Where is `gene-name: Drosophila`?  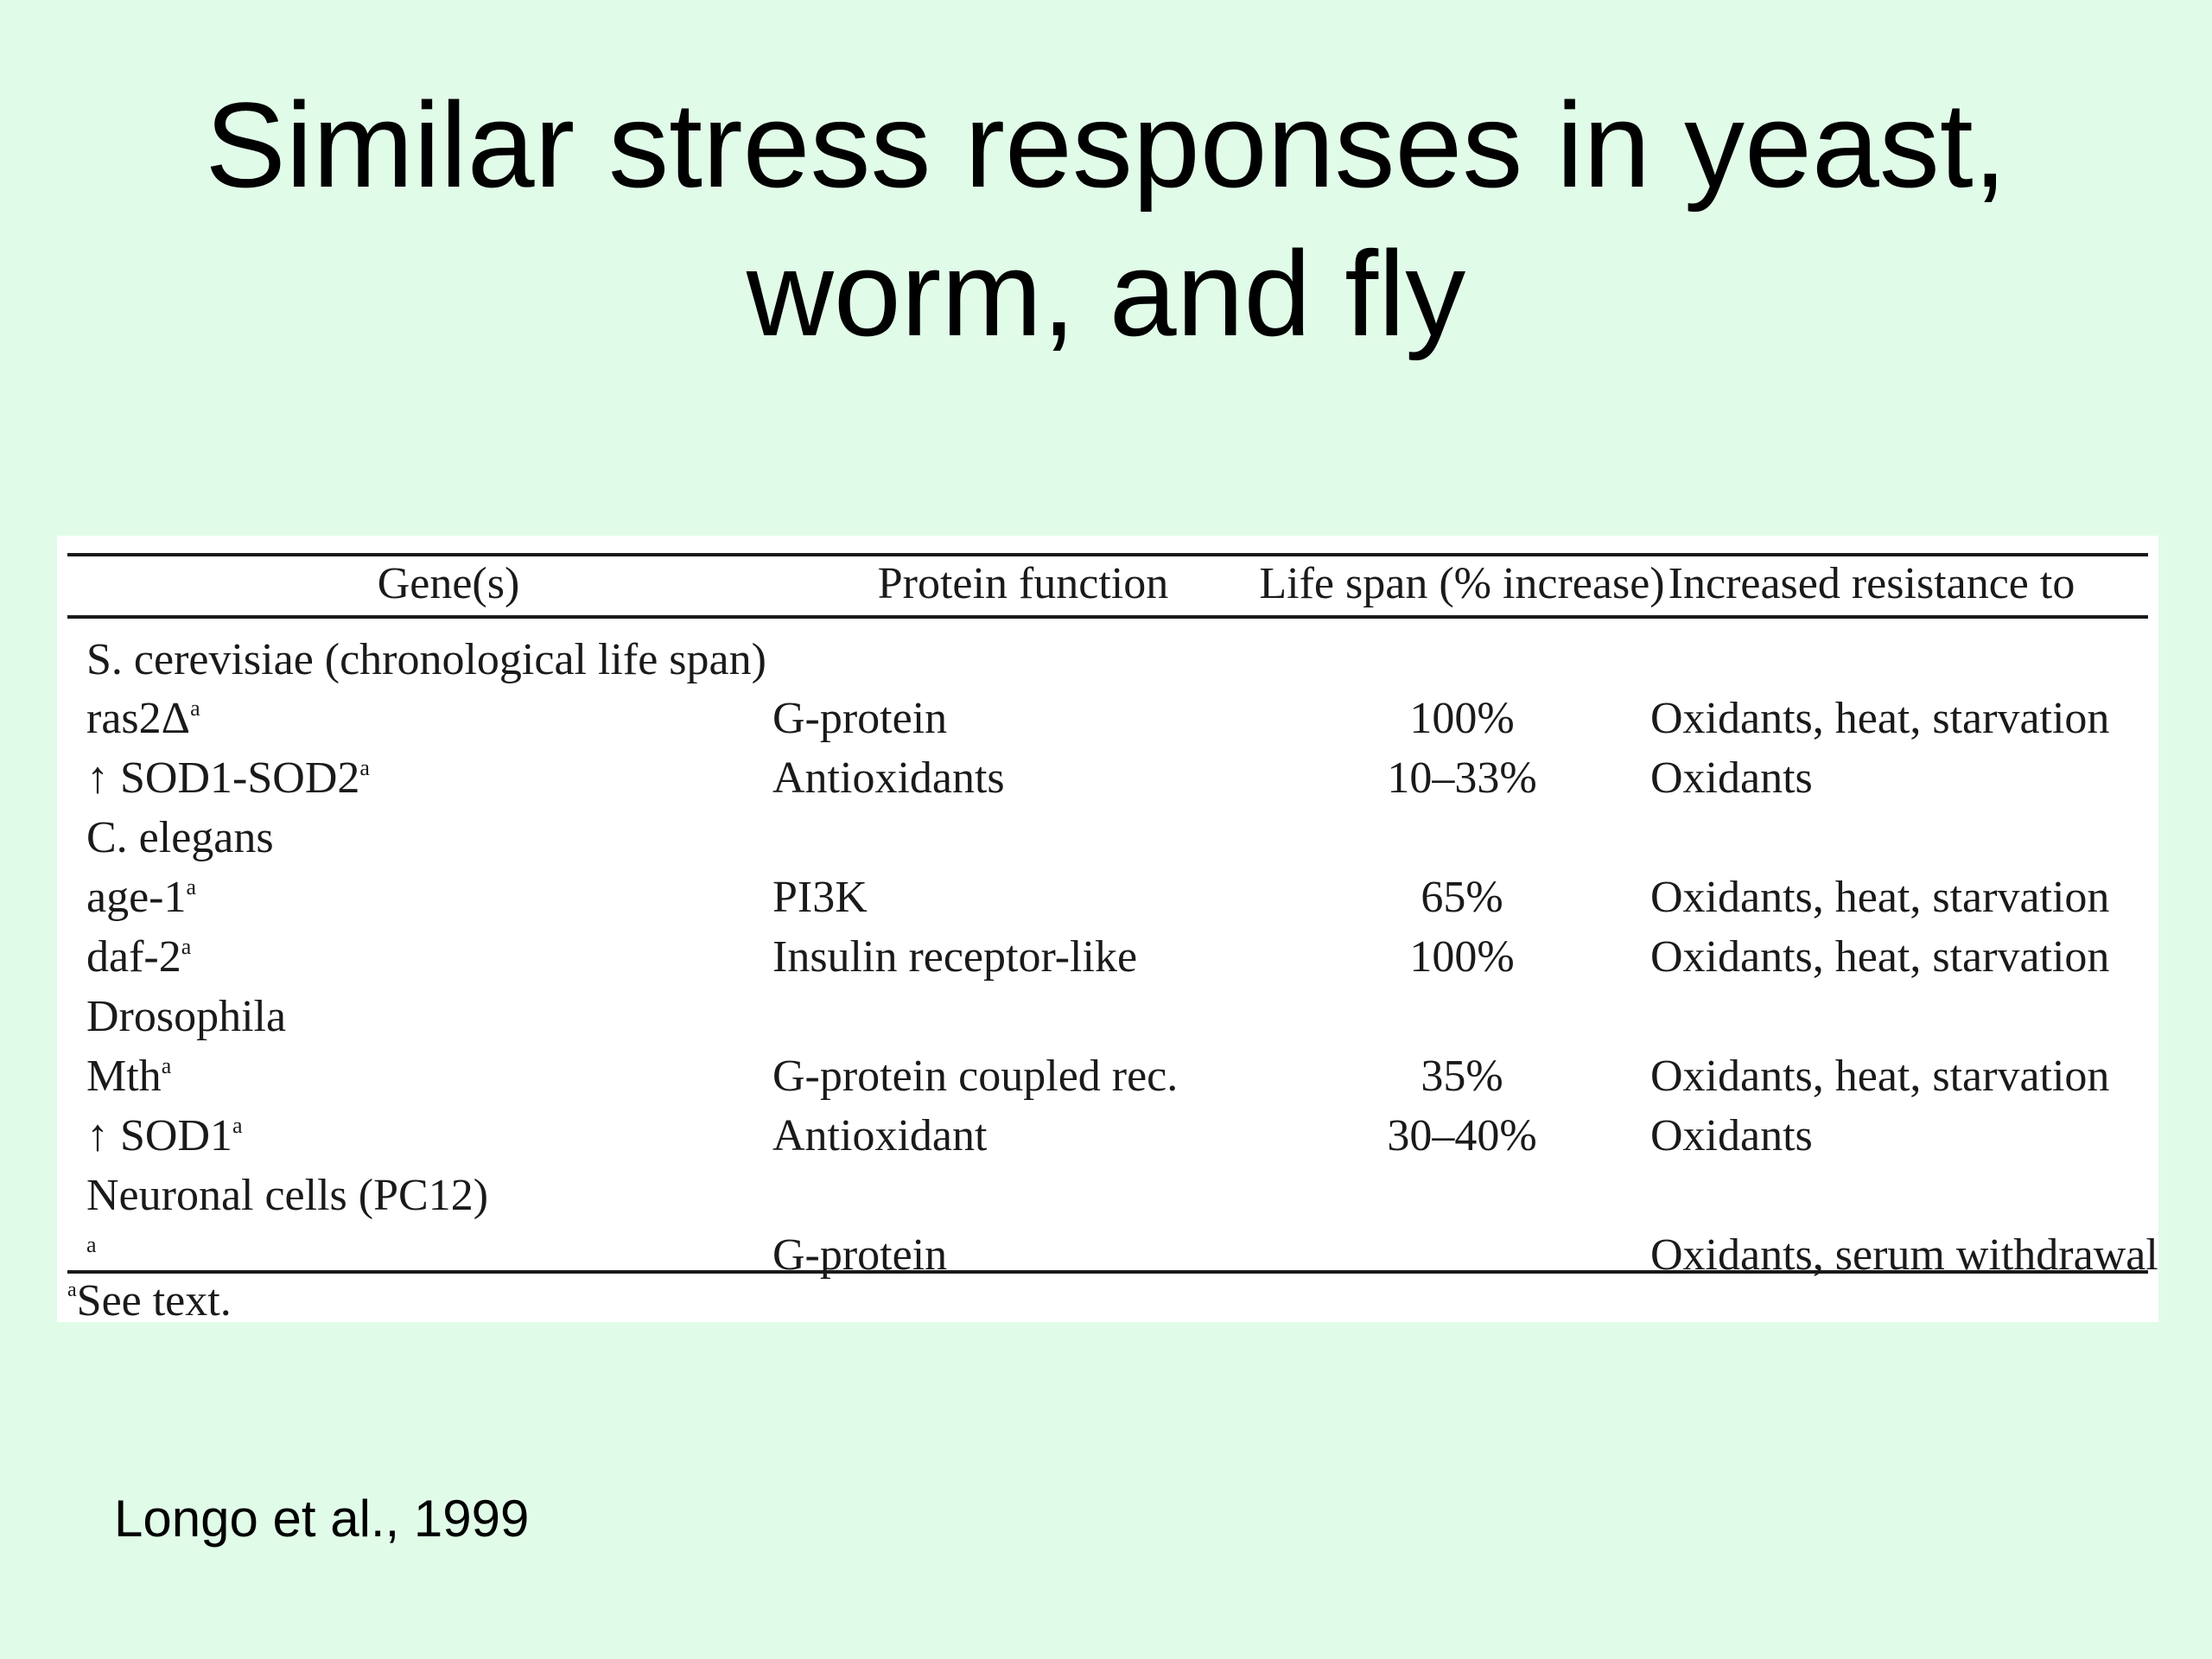 gene-name: Drosophila is located at coordinates (186, 1017).